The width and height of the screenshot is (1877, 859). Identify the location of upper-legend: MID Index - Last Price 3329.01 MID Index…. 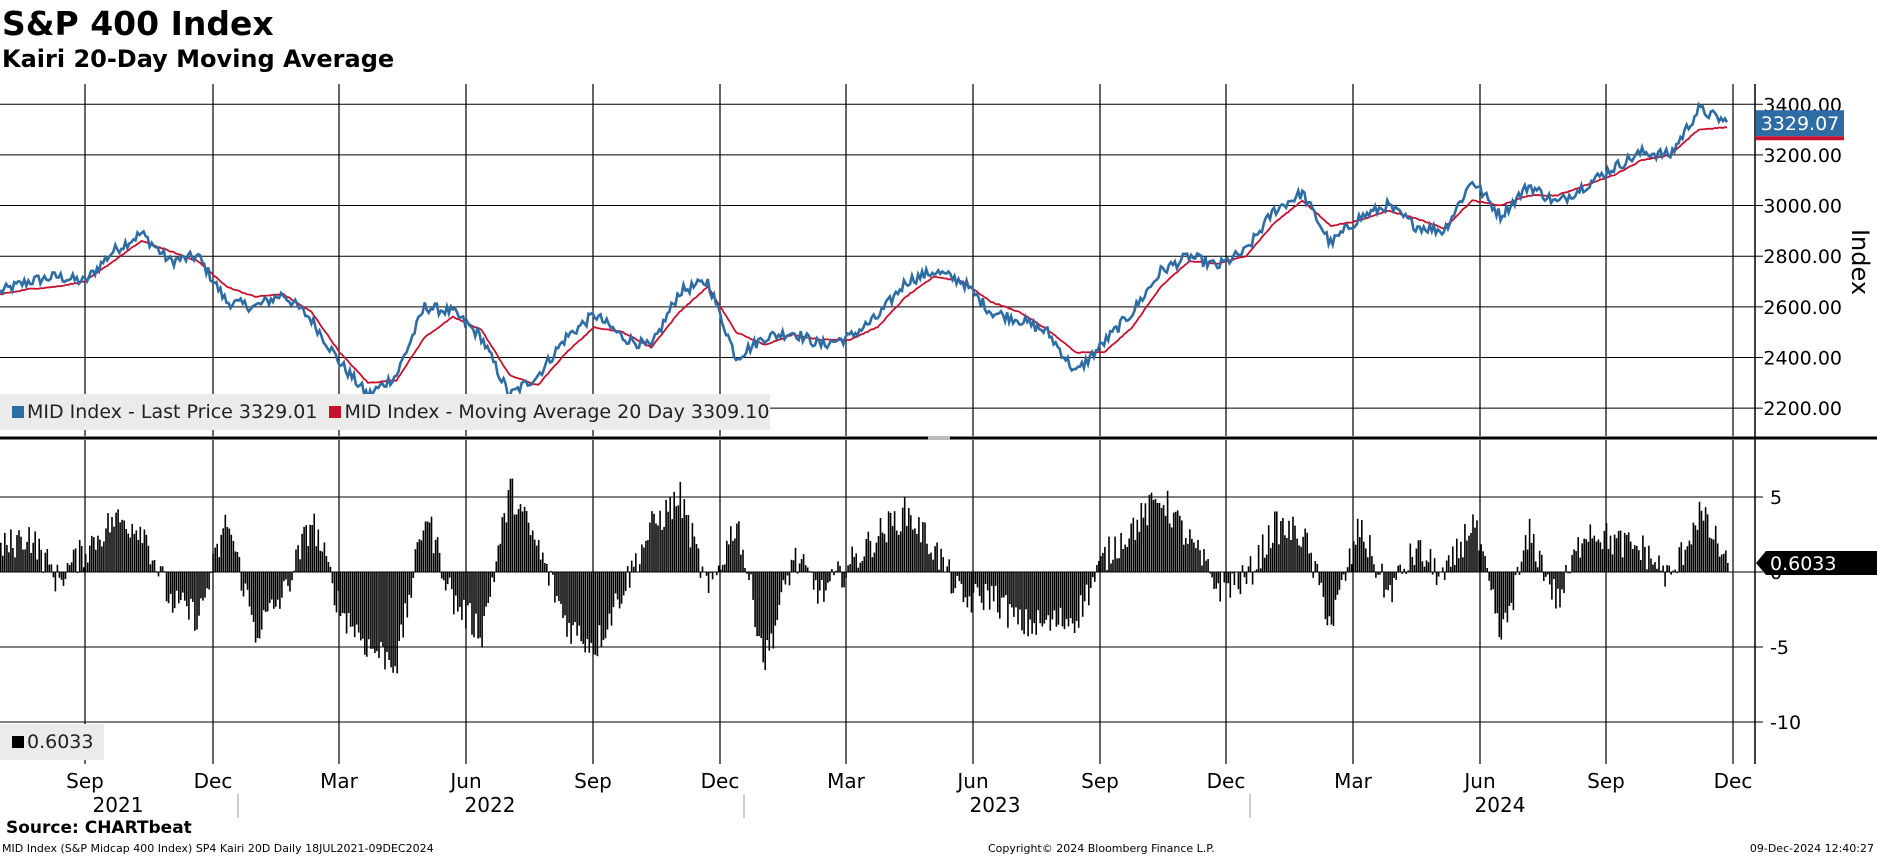
(385, 412).